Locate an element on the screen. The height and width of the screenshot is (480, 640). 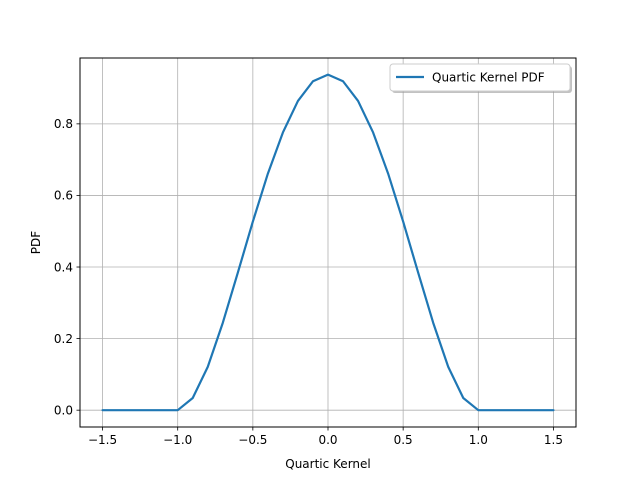
y-axis-label: PDF is located at coordinates (36, 242).